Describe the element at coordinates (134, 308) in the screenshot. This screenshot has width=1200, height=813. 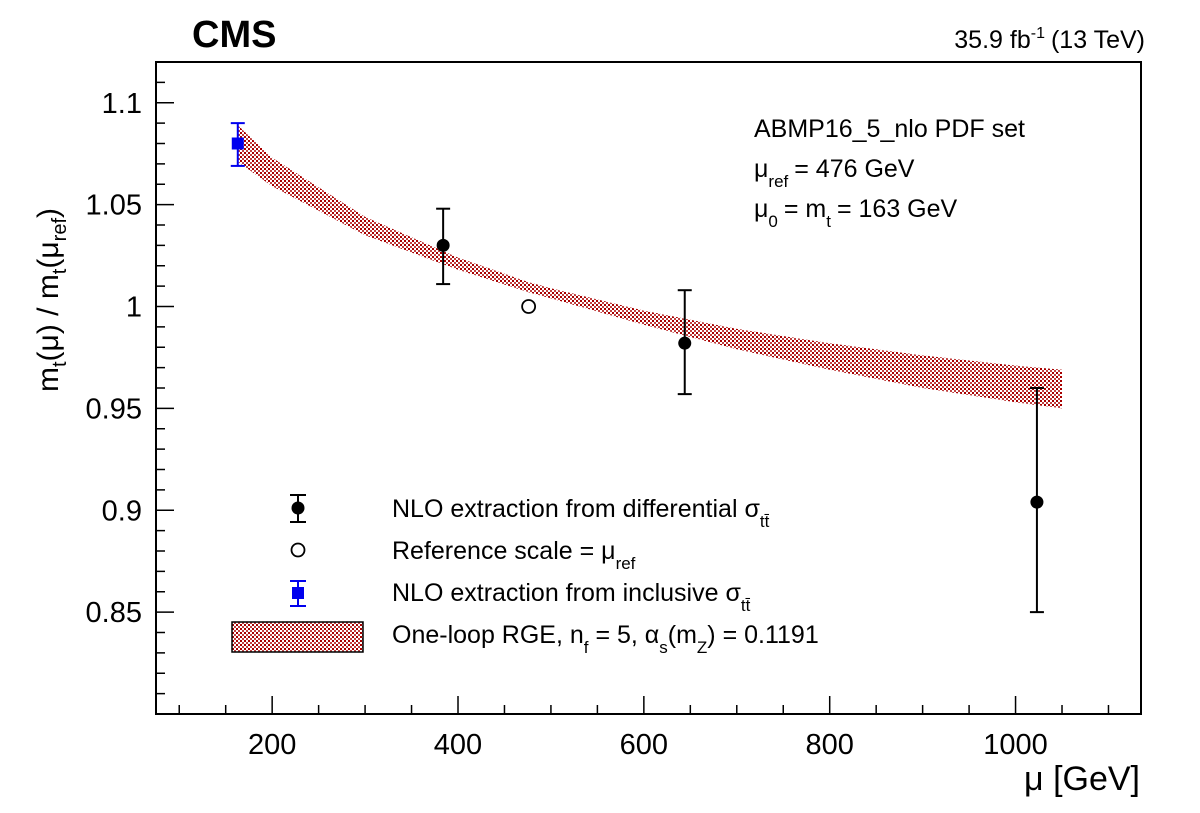
I see `y-tick-label: 1` at that location.